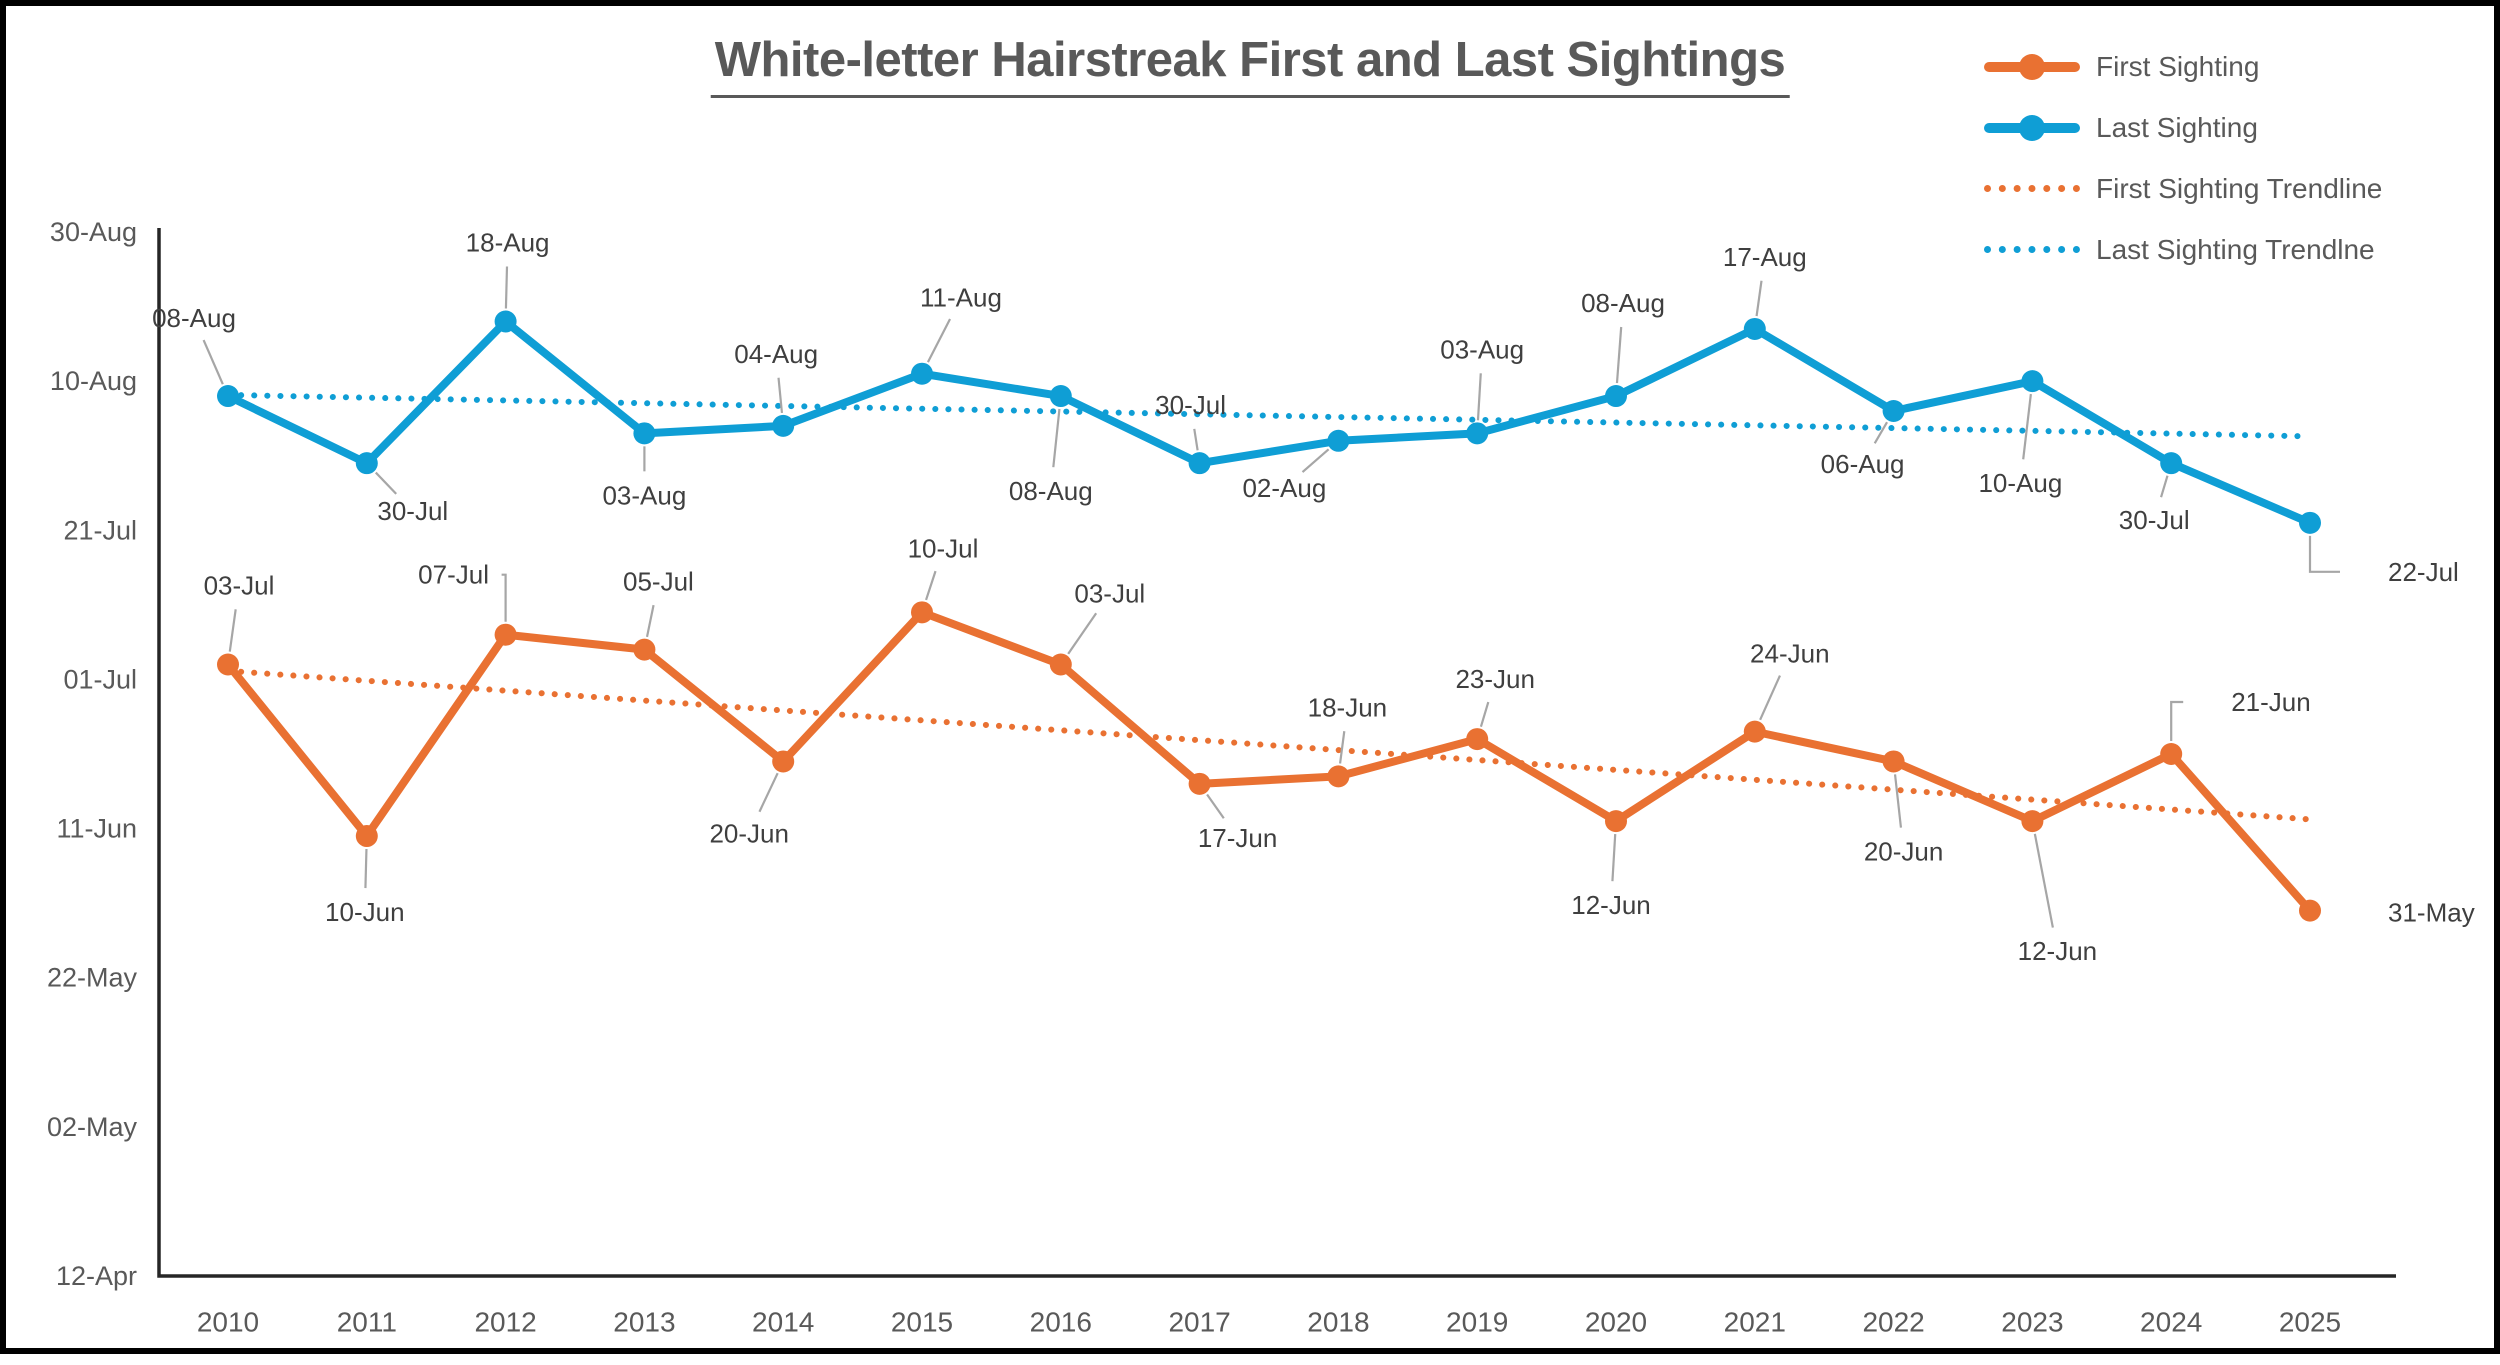 Image resolution: width=2500 pixels, height=1365 pixels. Describe the element at coordinates (239, 586) in the screenshot. I see `data-label: 03-Jul` at that location.